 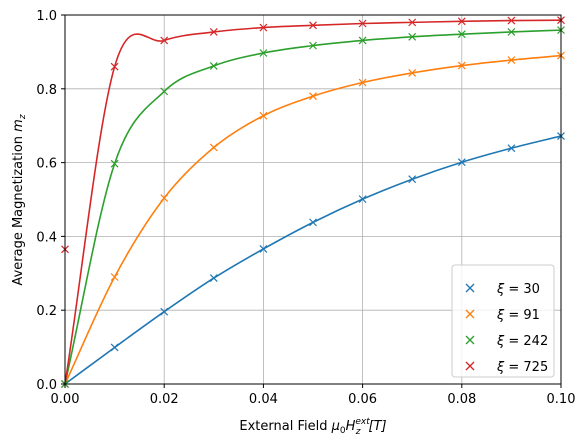 I want to click on x-axis-label-subz: z, so click(x=358, y=432).